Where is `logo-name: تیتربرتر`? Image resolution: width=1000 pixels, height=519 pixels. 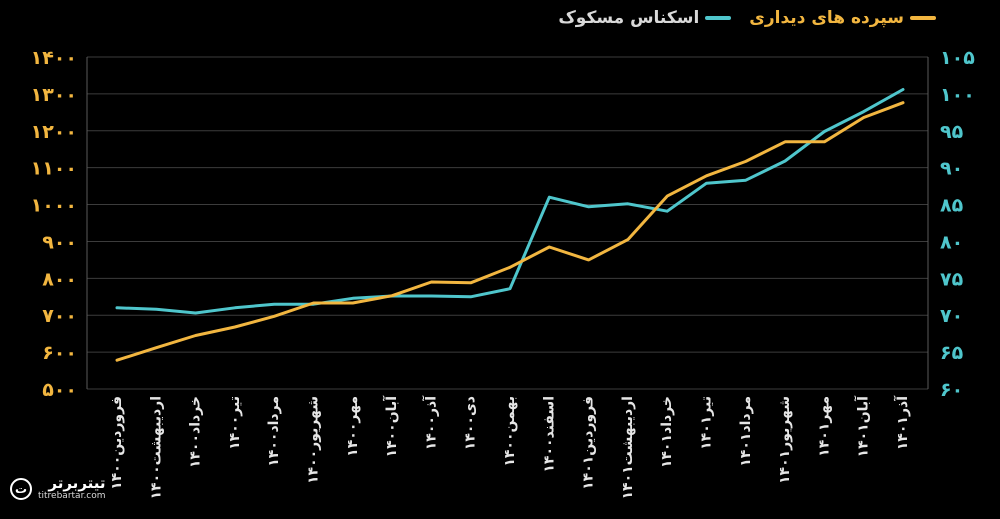 logo-name: تیتربرتر is located at coordinates (77, 483).